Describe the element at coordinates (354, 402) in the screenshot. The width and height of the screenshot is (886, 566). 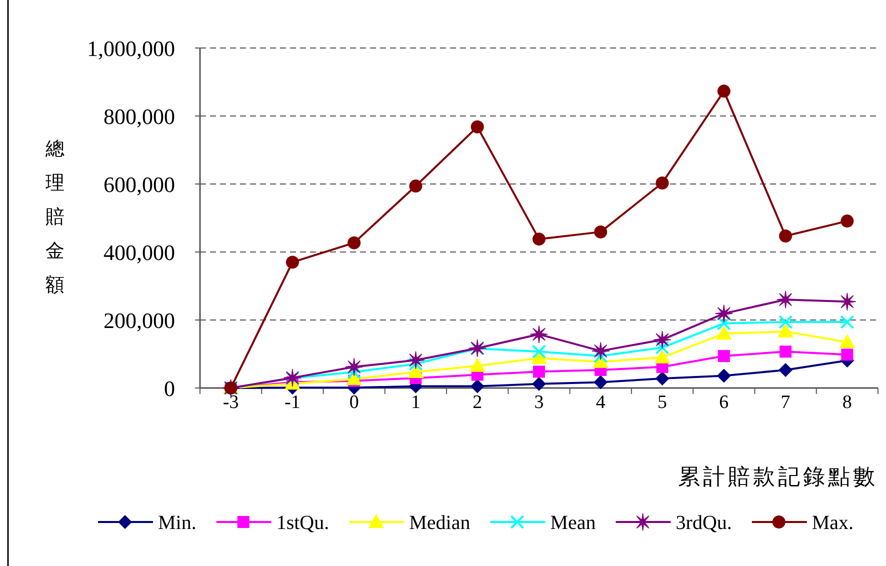
I see `x-tick-label: 0` at that location.